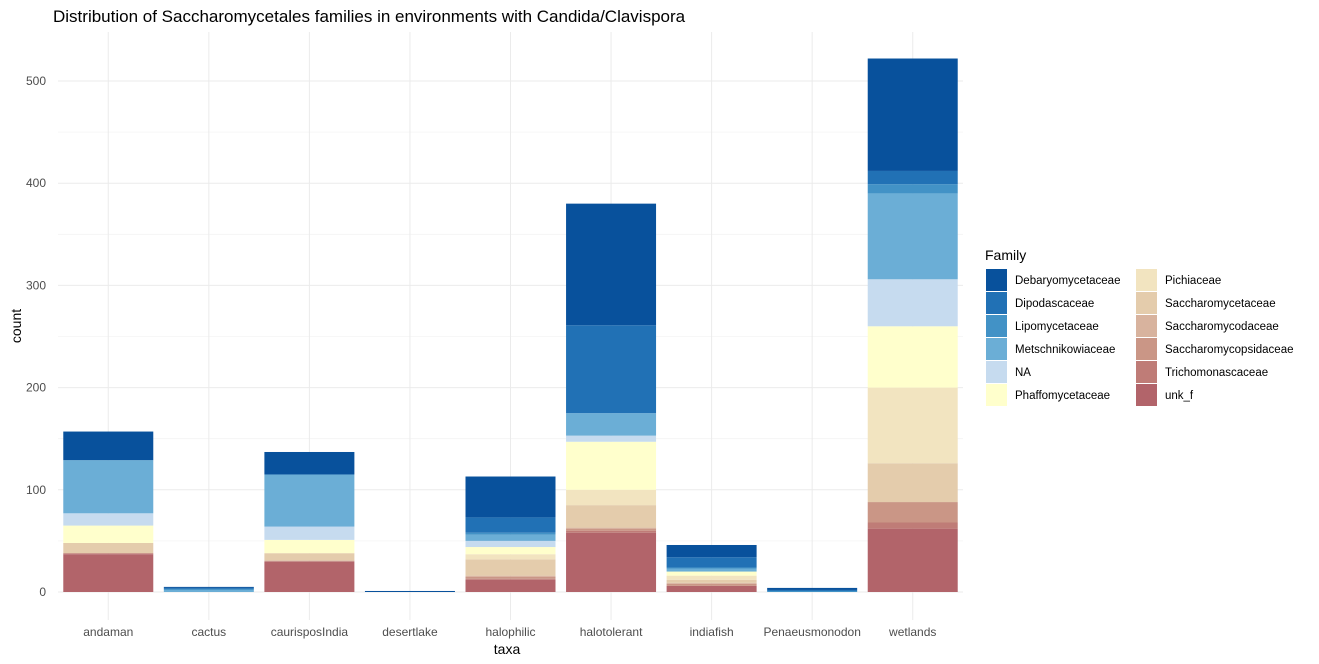 Image resolution: width=1319 pixels, height=664 pixels. I want to click on bar-stack-andaman, so click(108, 511).